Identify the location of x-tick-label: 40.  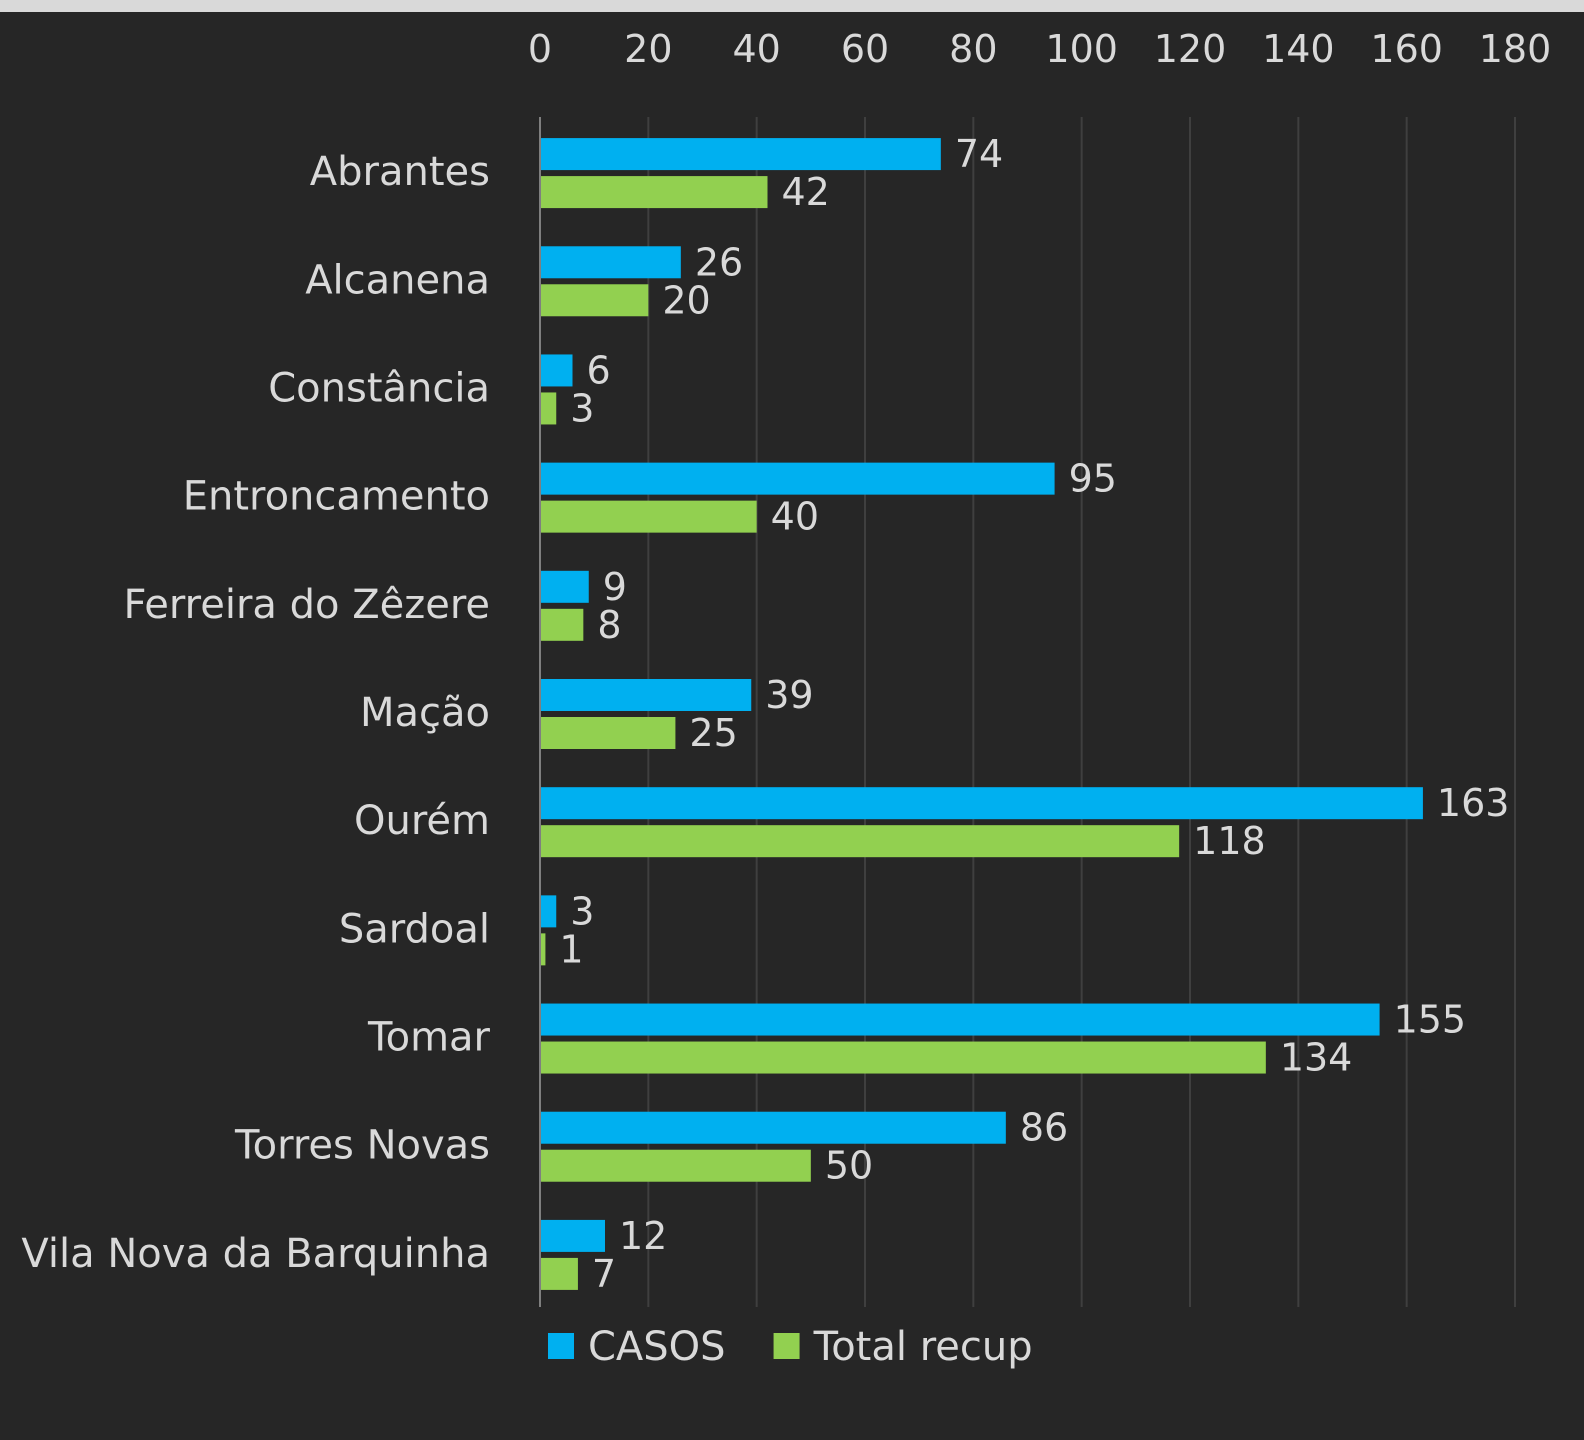
(756, 49).